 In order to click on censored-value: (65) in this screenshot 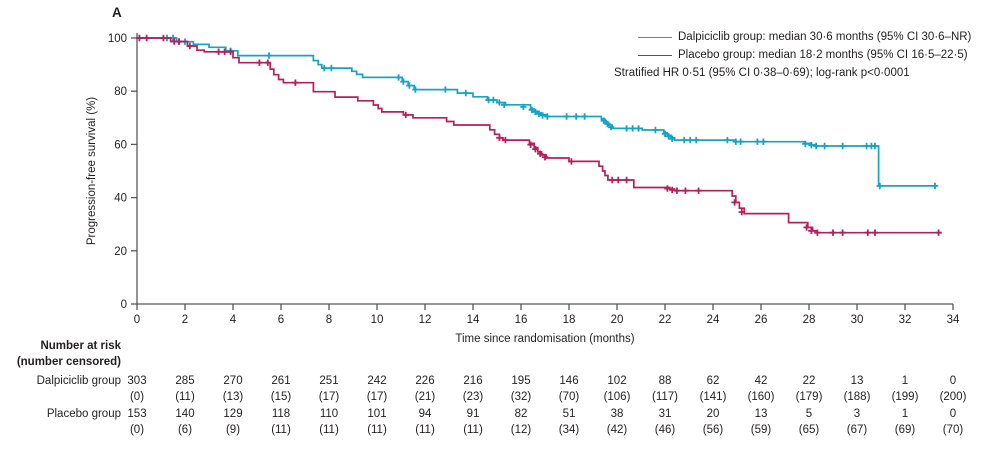, I will do `click(809, 430)`.